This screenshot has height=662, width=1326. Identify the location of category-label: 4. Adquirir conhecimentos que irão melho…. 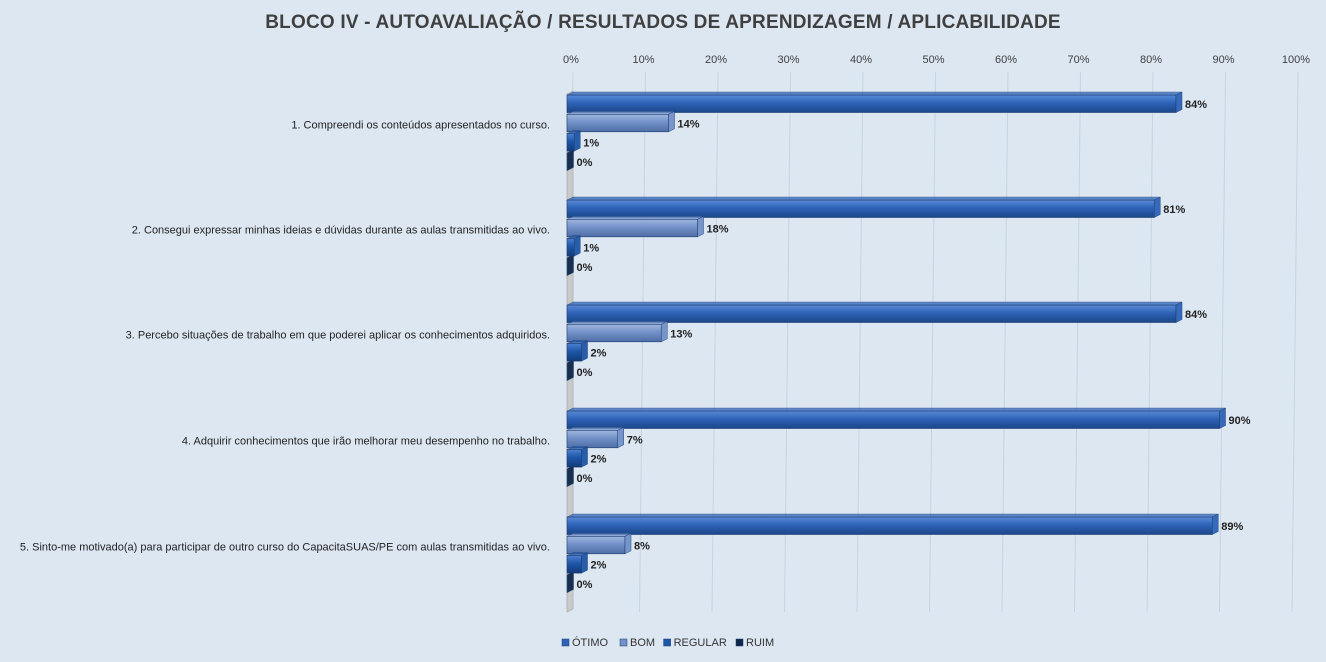
(366, 442).